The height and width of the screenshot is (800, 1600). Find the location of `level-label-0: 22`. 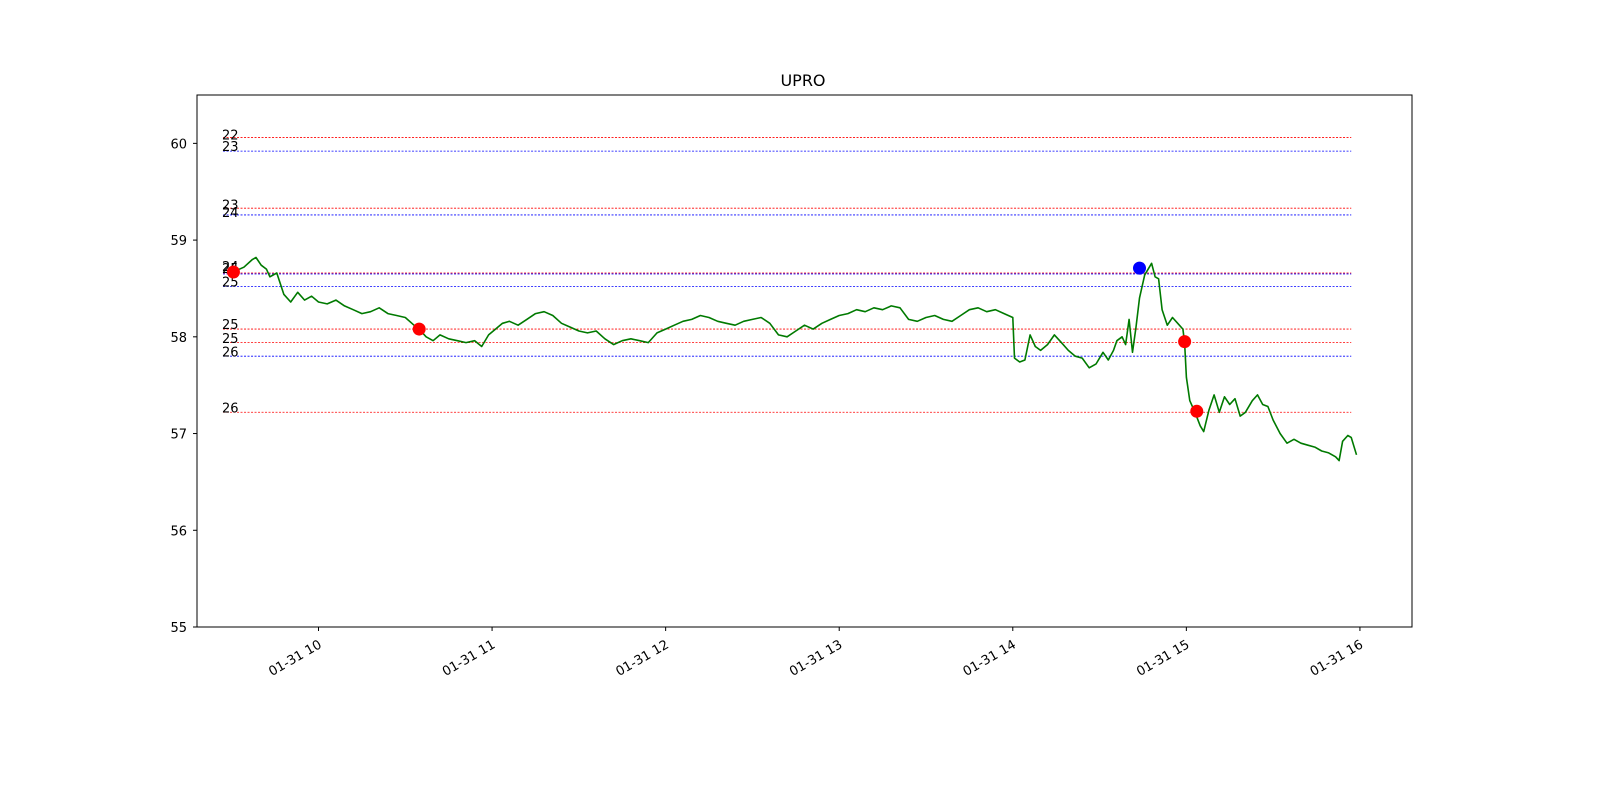

level-label-0: 22 is located at coordinates (230, 136).